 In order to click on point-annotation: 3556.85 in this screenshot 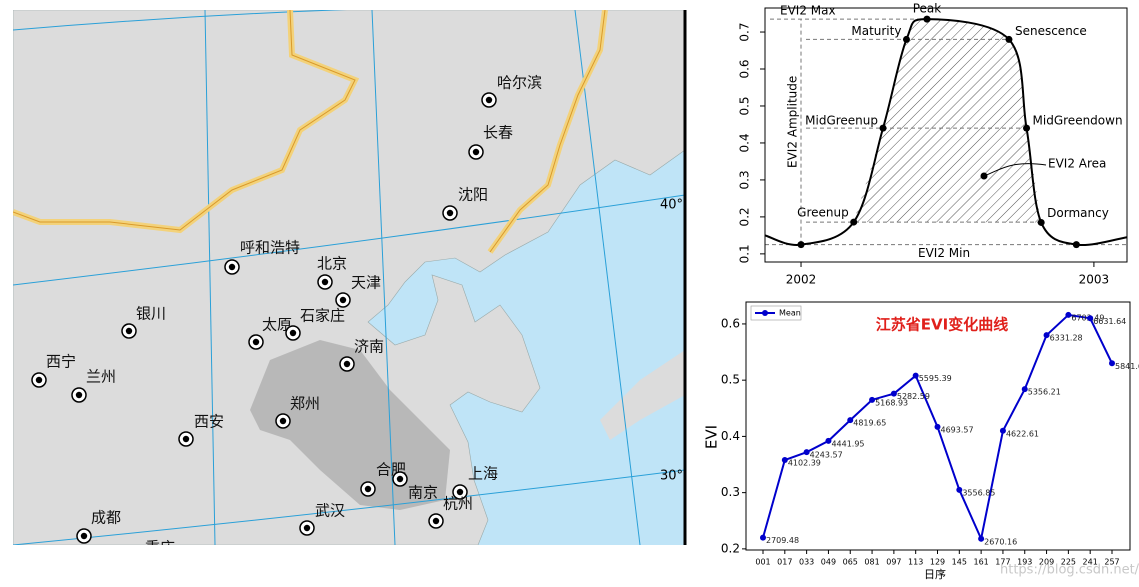, I will do `click(978, 492)`.